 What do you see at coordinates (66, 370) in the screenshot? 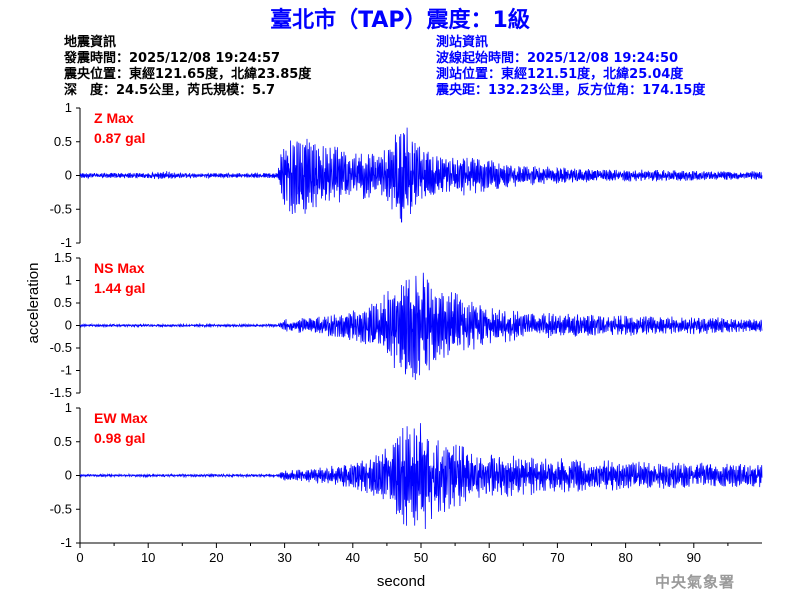
I see `y-tick-label-ns: -1` at bounding box center [66, 370].